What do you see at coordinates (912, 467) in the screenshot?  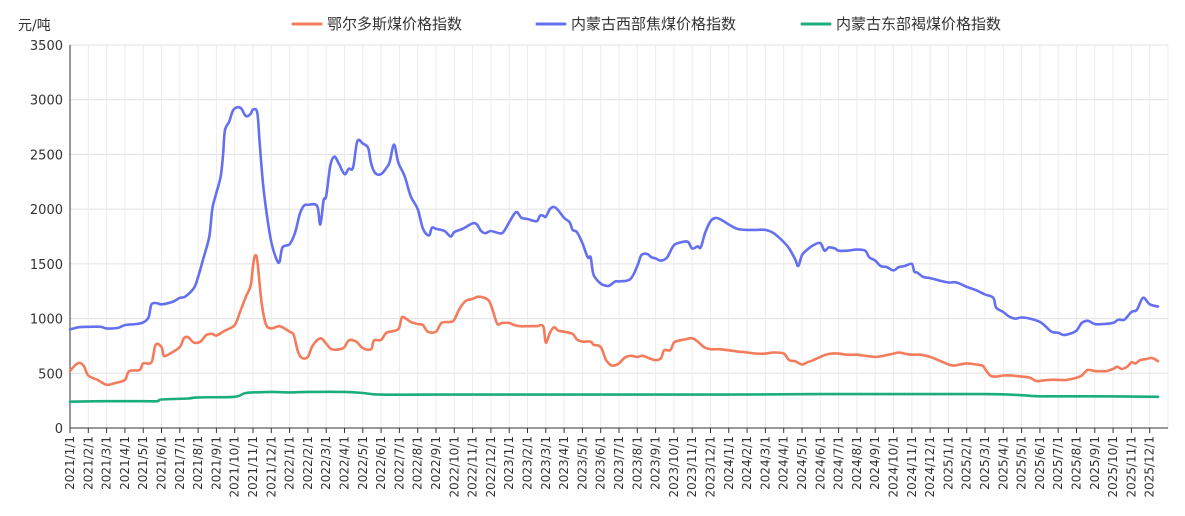 I see `x-tick-label: 2024/11/1` at bounding box center [912, 467].